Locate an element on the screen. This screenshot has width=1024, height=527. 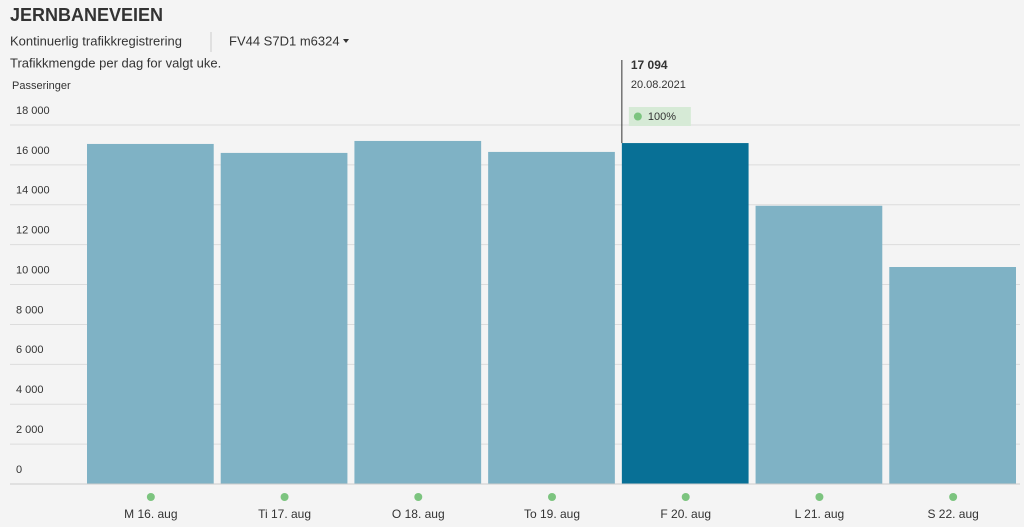
x-tick-label: M 16. aug is located at coordinates (150, 514).